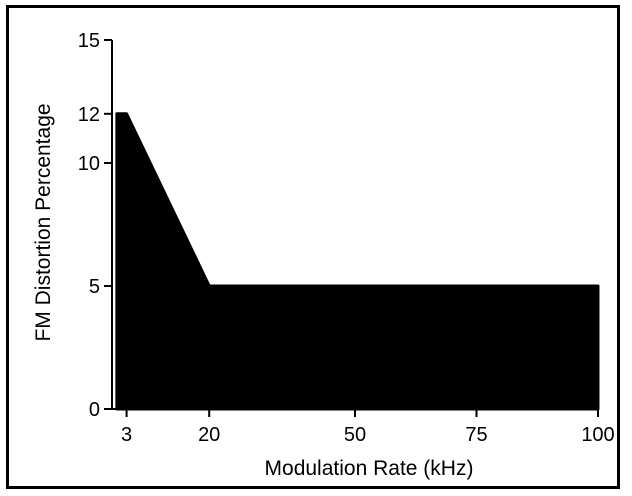  I want to click on y-tick-label: 15, so click(89, 41).